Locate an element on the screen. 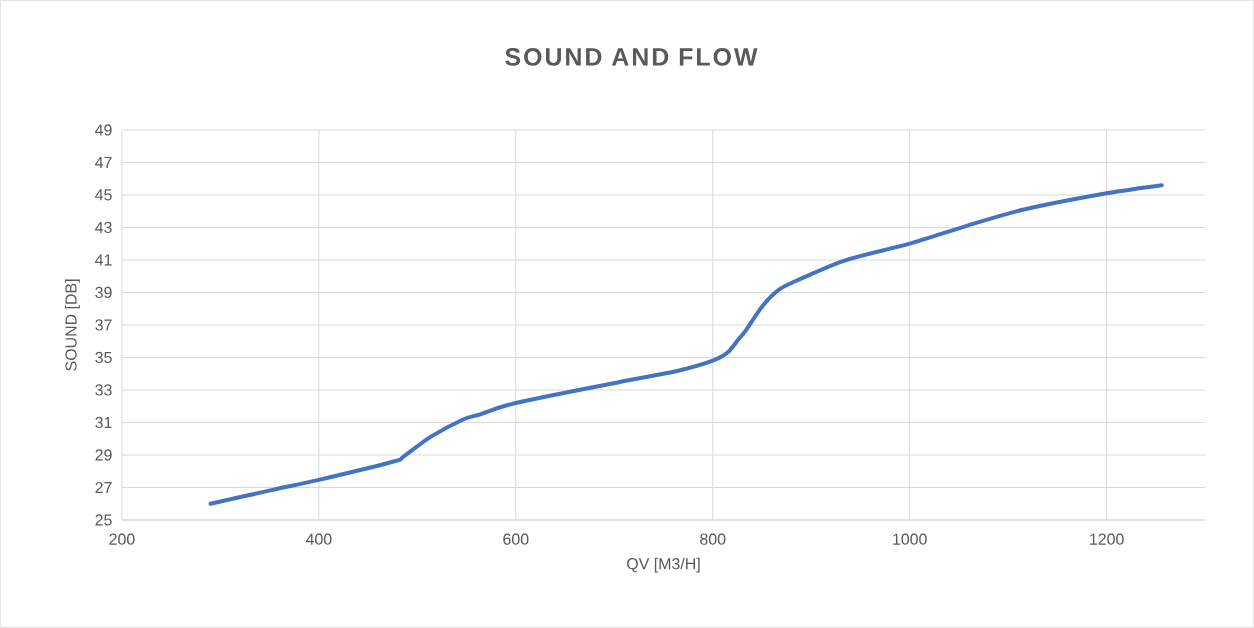 Image resolution: width=1254 pixels, height=628 pixels. y-tick-label: 37 is located at coordinates (103, 325).